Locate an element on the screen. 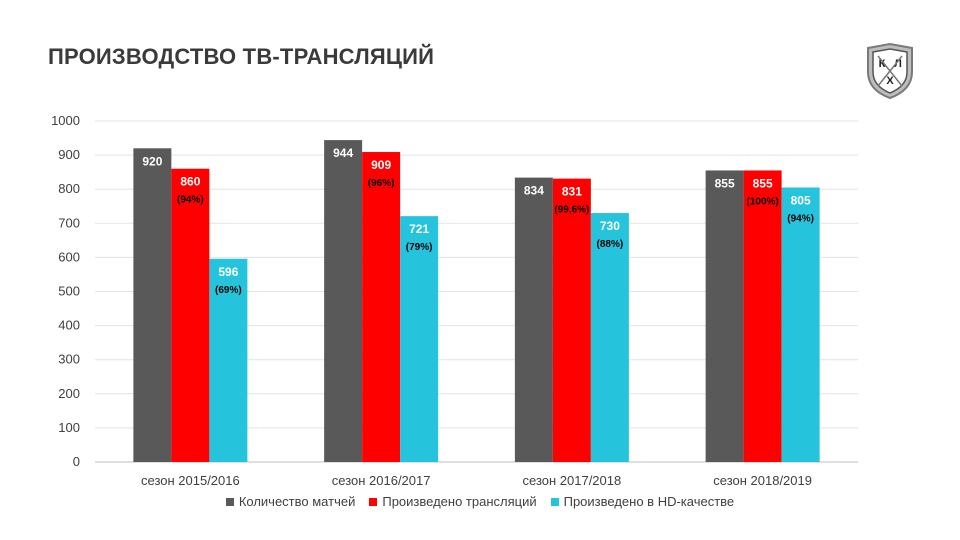  bar-value-label: 920 is located at coordinates (152, 161).